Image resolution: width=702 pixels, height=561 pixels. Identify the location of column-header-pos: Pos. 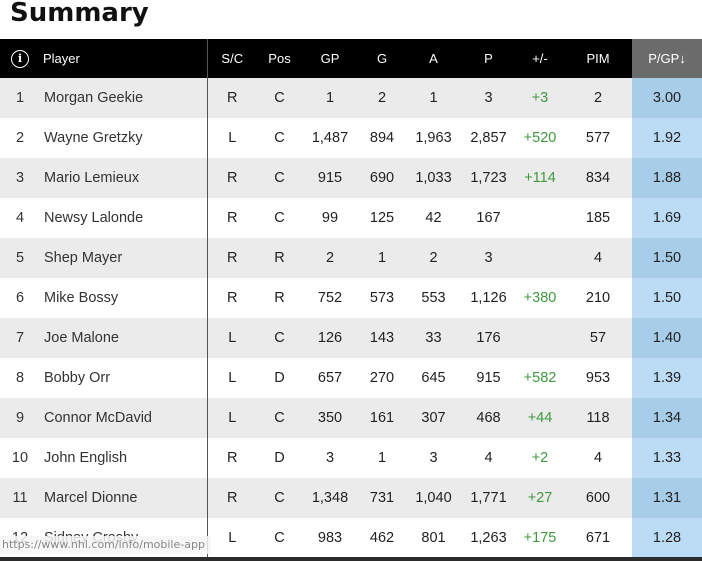
(279, 58).